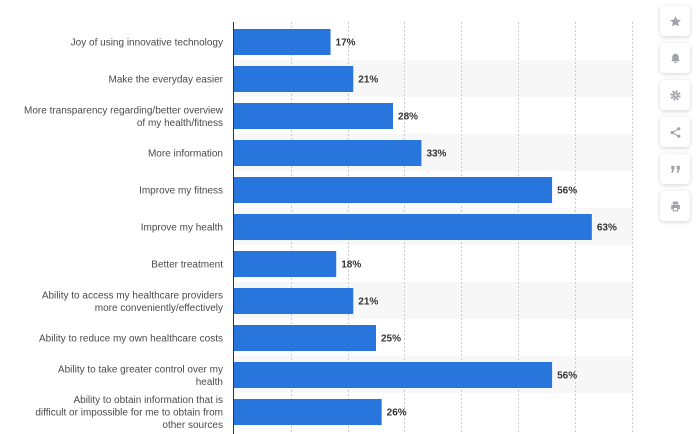 The height and width of the screenshot is (434, 700). I want to click on value-label: 18%, so click(351, 265).